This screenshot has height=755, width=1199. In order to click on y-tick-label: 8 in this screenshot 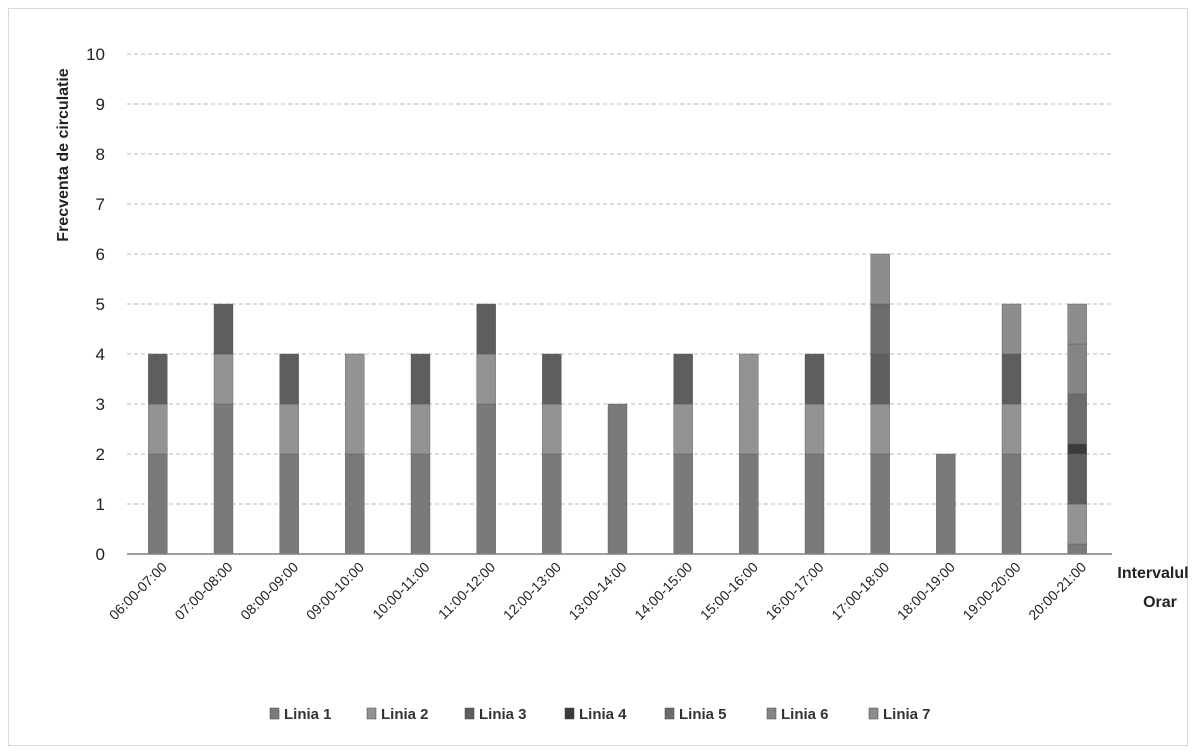, I will do `click(100, 154)`.